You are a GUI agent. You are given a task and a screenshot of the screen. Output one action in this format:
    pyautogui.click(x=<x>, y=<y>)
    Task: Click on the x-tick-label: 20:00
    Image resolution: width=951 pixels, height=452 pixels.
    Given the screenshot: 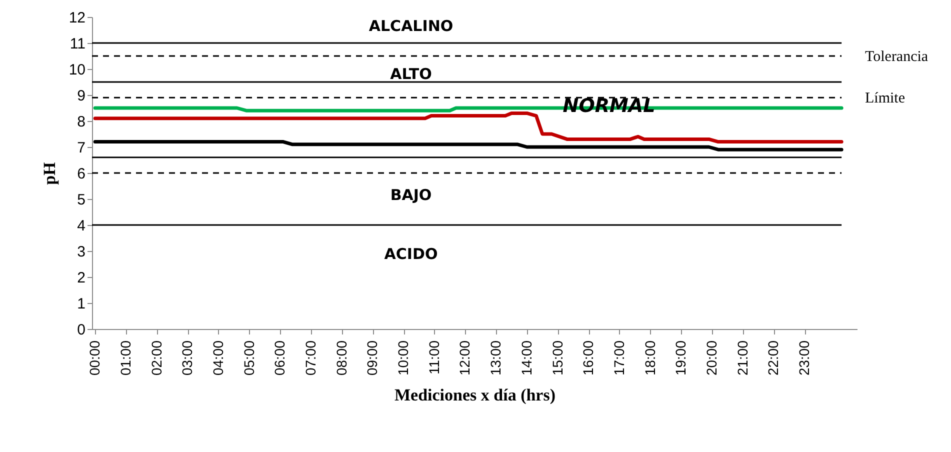 What is the action you would take?
    pyautogui.click(x=712, y=358)
    